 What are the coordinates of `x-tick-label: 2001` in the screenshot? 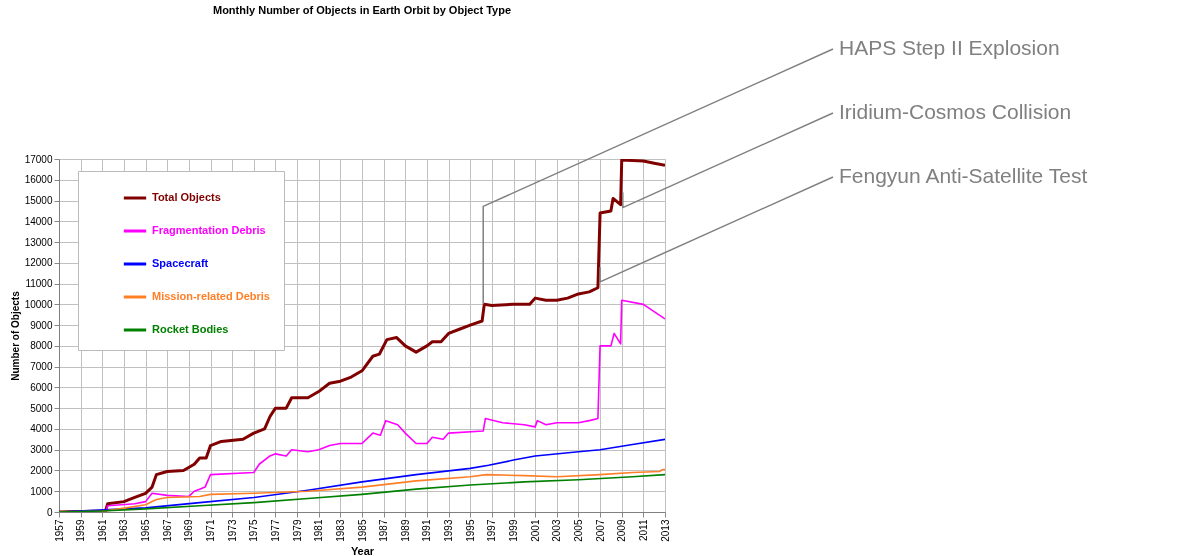 It's located at (535, 530).